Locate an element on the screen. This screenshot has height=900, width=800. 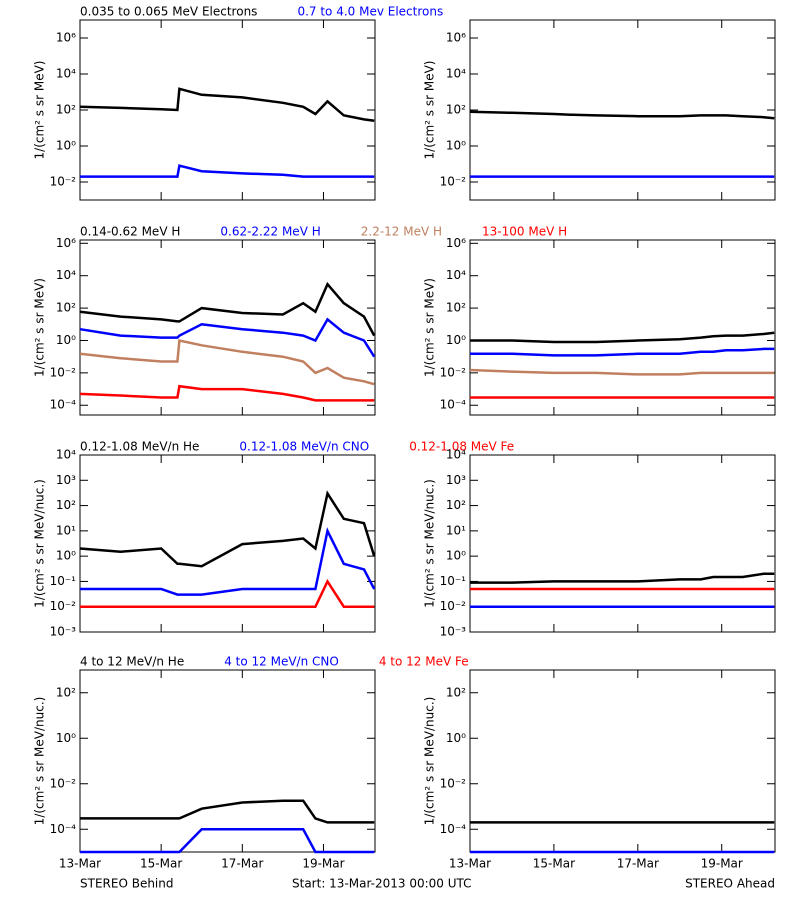
footer-right: STEREO Ahead is located at coordinates (730, 884).